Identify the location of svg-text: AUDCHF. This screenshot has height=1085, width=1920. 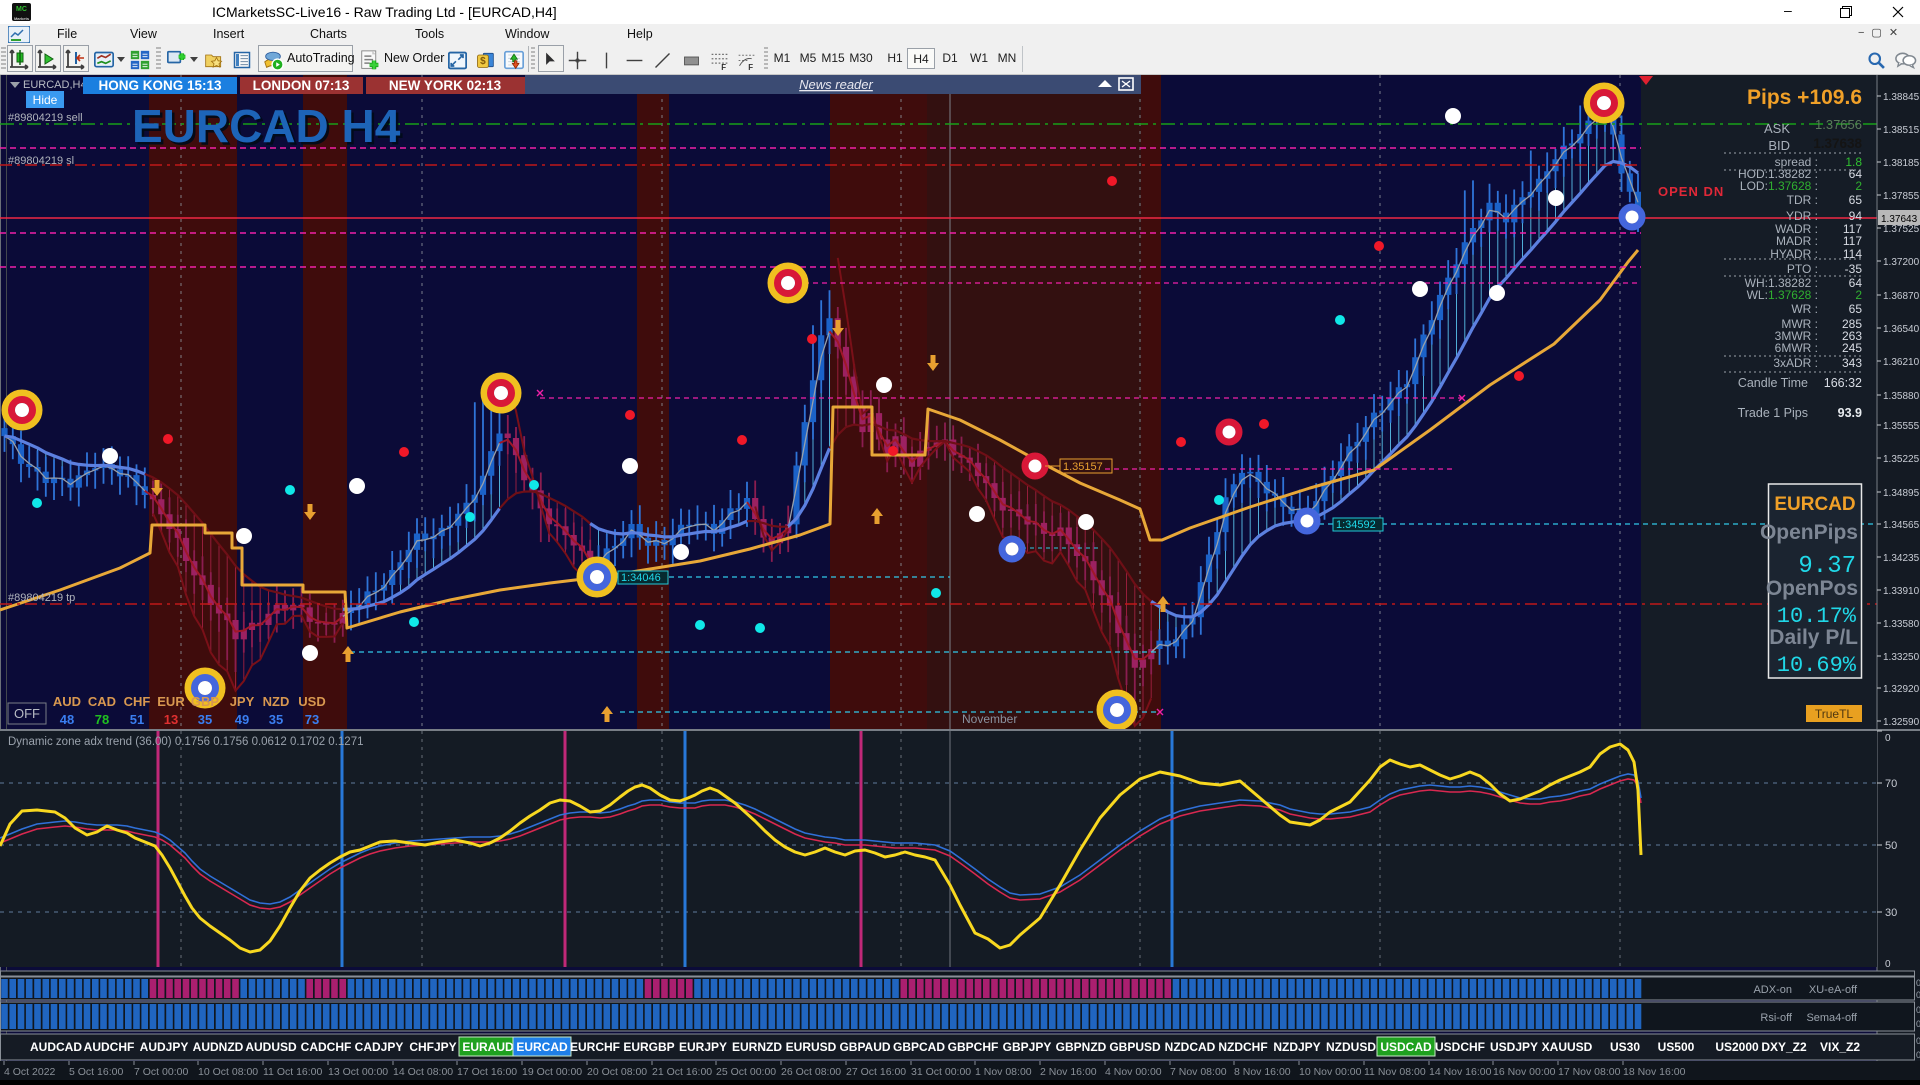
(109, 1047).